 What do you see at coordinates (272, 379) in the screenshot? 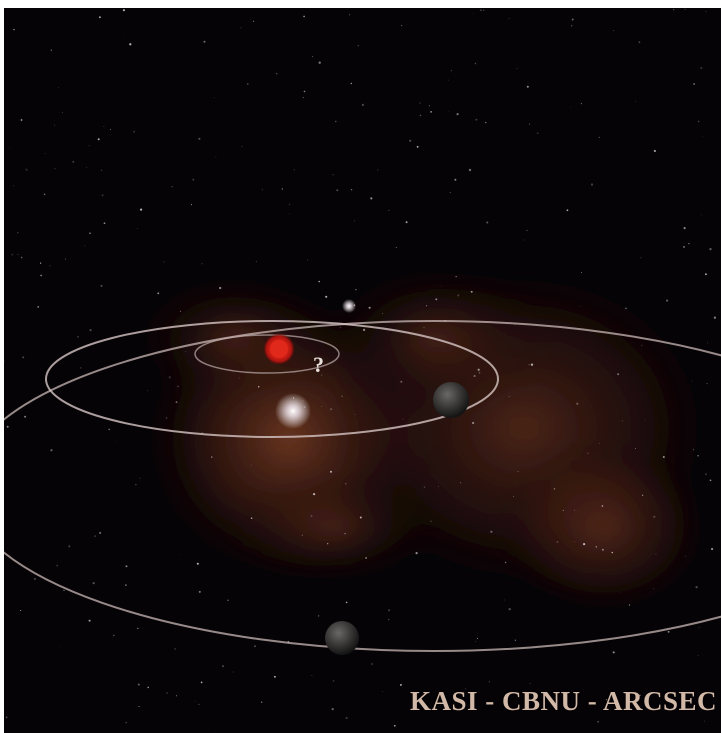
I see `middle-orbit` at bounding box center [272, 379].